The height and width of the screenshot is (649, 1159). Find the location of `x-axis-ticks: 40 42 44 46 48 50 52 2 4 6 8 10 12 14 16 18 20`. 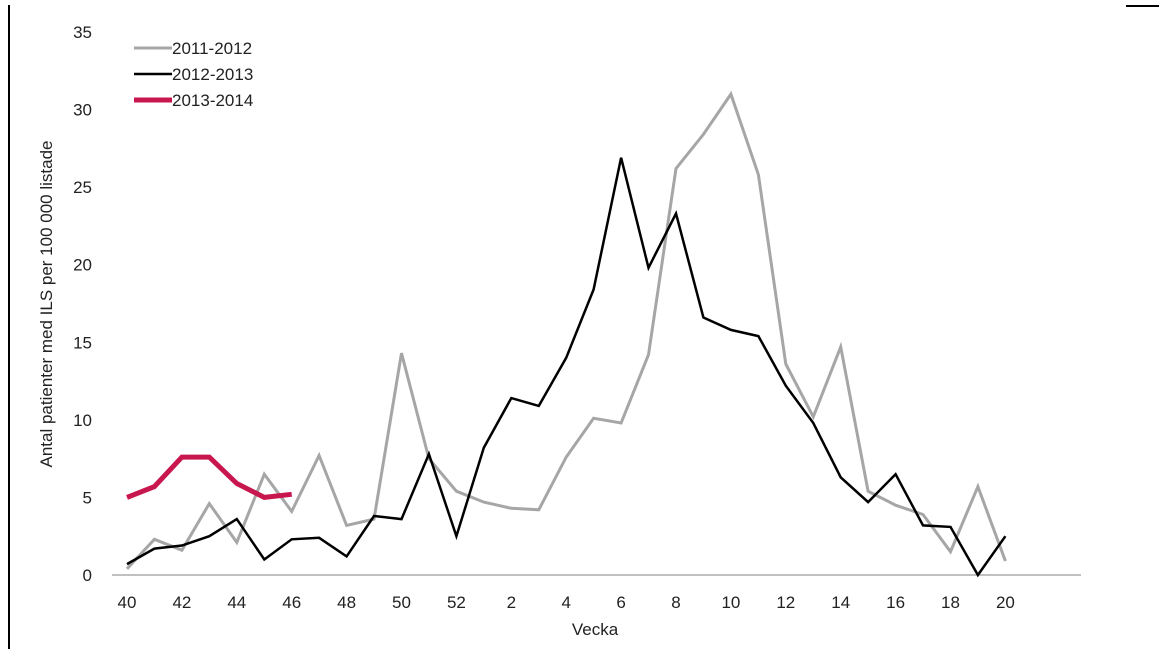

x-axis-ticks: 40 42 44 46 48 50 52 2 4 6 8 10 12 14 16 18 20 is located at coordinates (566, 602).